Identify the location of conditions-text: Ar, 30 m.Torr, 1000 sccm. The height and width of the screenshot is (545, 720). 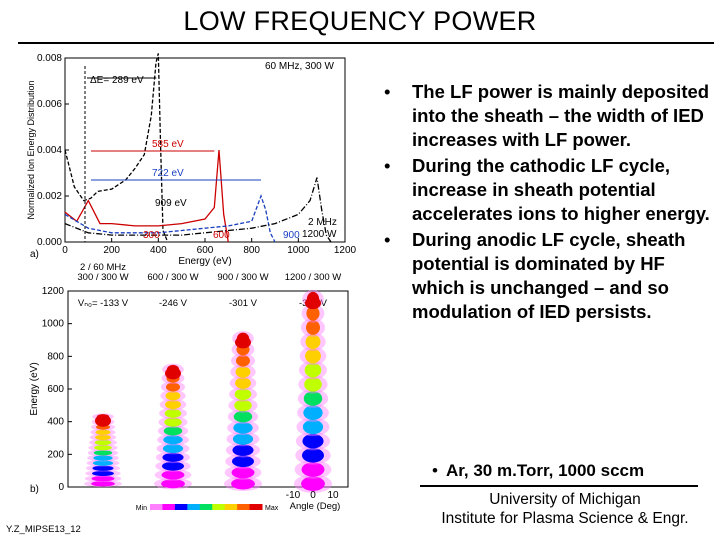
(545, 470).